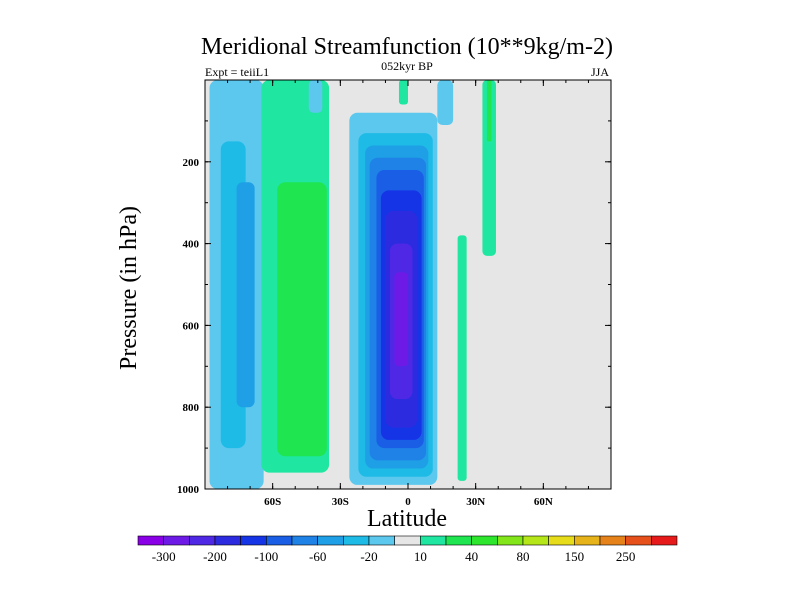  What do you see at coordinates (237, 72) in the screenshot?
I see `experiment-label: Expt = teiiL1` at bounding box center [237, 72].